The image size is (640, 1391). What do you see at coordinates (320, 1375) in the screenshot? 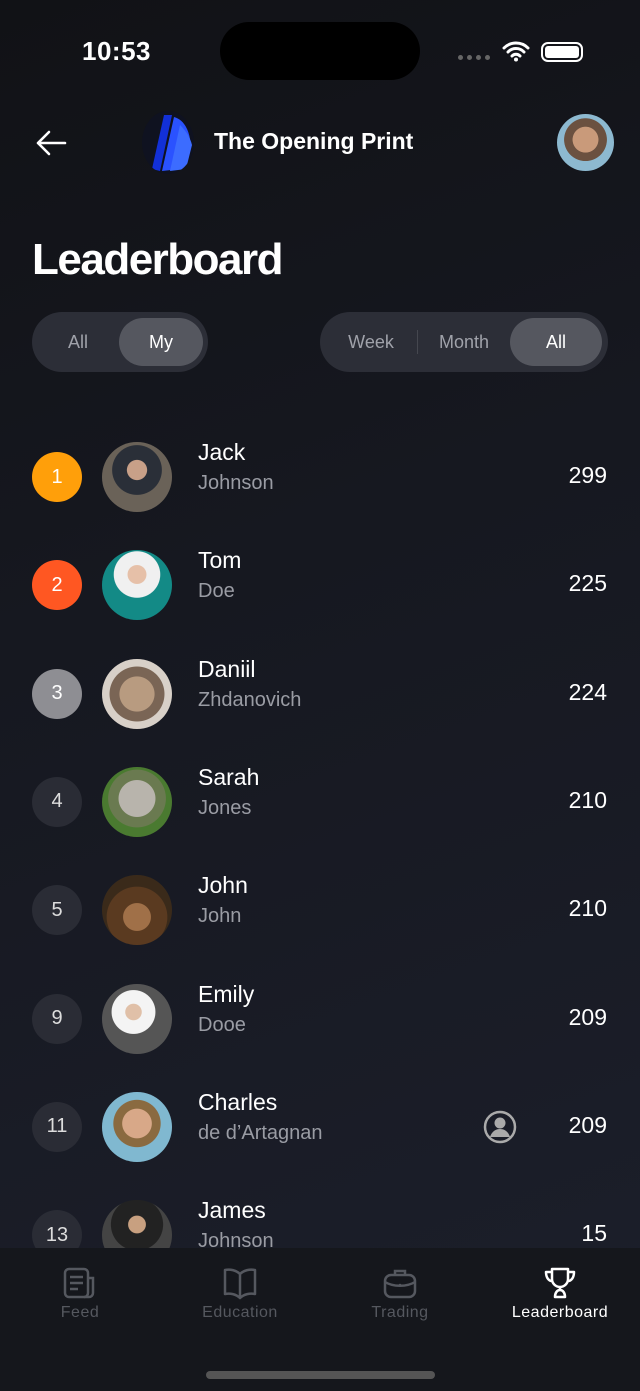
I see `home-indicator` at bounding box center [320, 1375].